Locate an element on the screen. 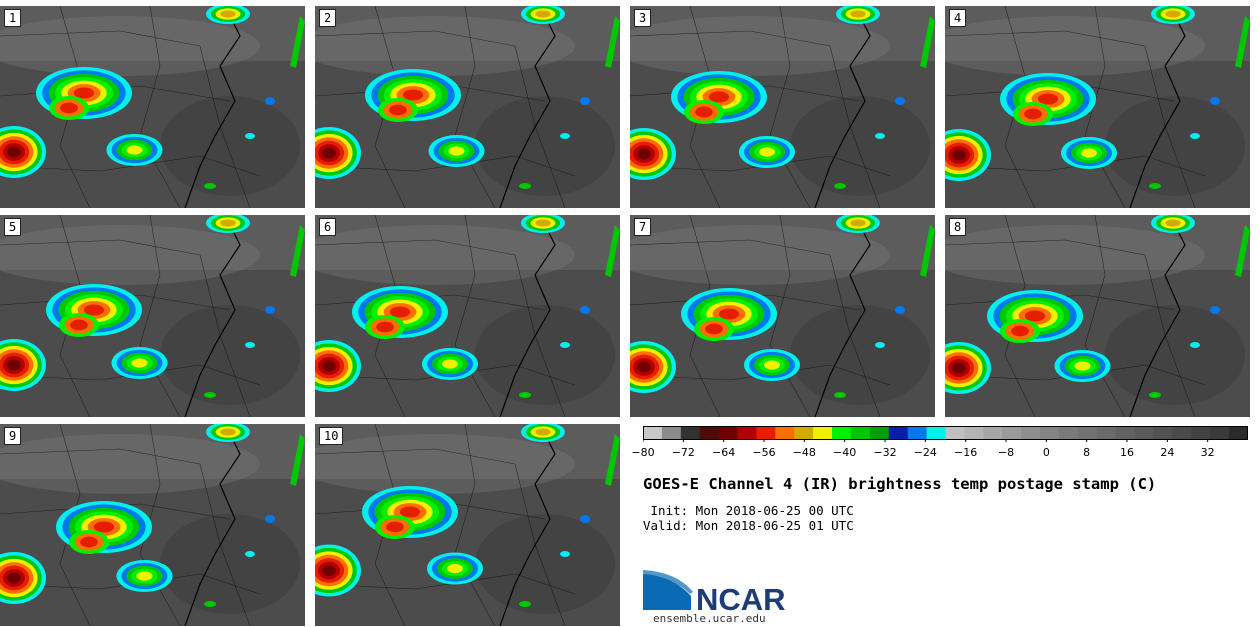 The image size is (1260, 627). ncar-logo: NCAR is located at coordinates (714, 591).